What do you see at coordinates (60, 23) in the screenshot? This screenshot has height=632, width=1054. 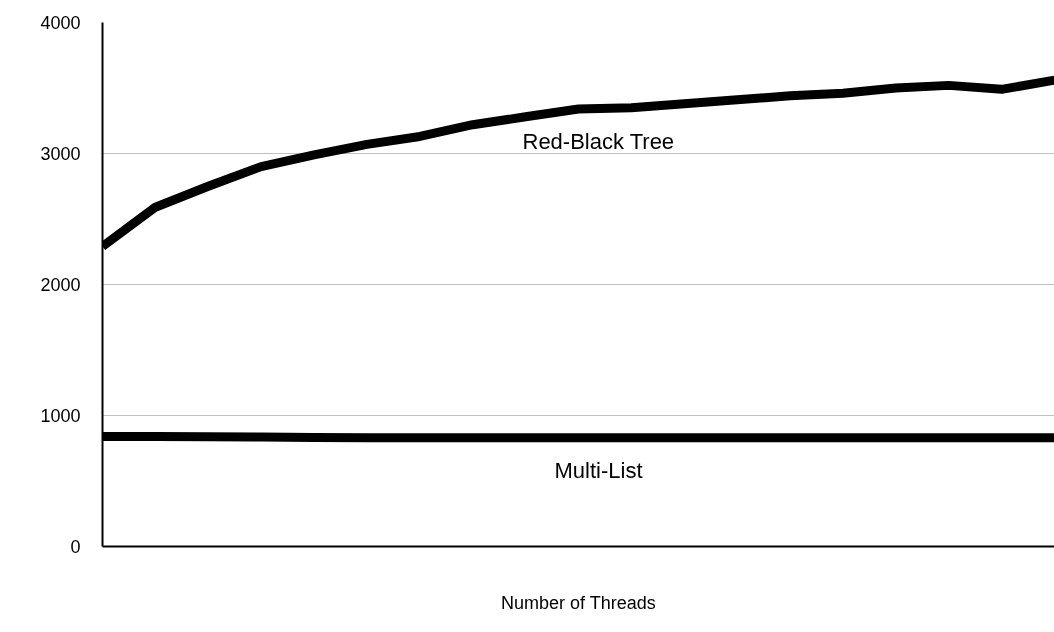 I see `y-tick-label: 4000` at bounding box center [60, 23].